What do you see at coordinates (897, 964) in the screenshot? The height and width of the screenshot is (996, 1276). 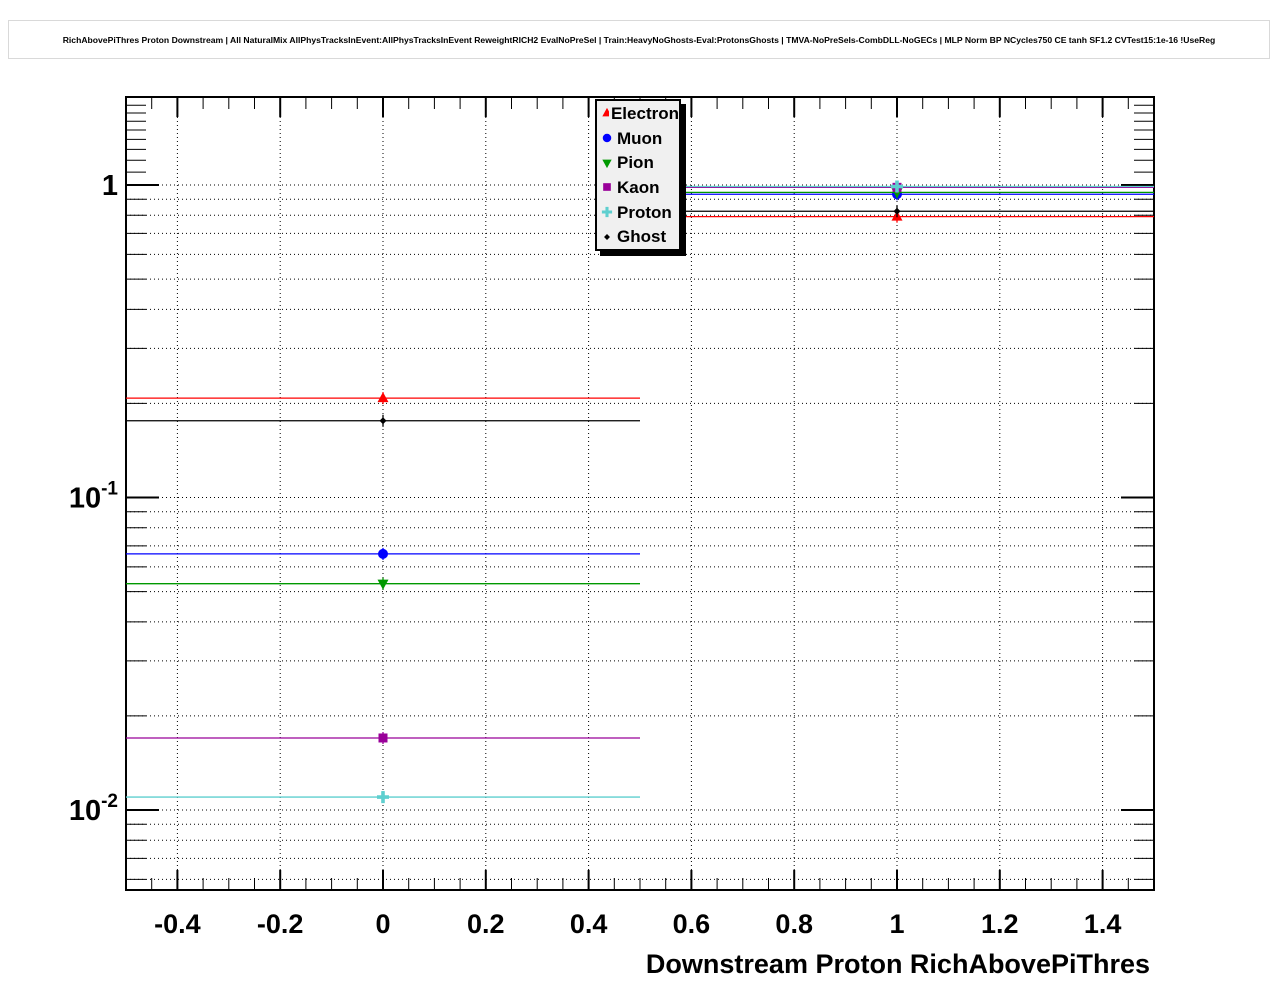 I see `x-axis-title: Downstream Proton RichAbovePiThres` at bounding box center [897, 964].